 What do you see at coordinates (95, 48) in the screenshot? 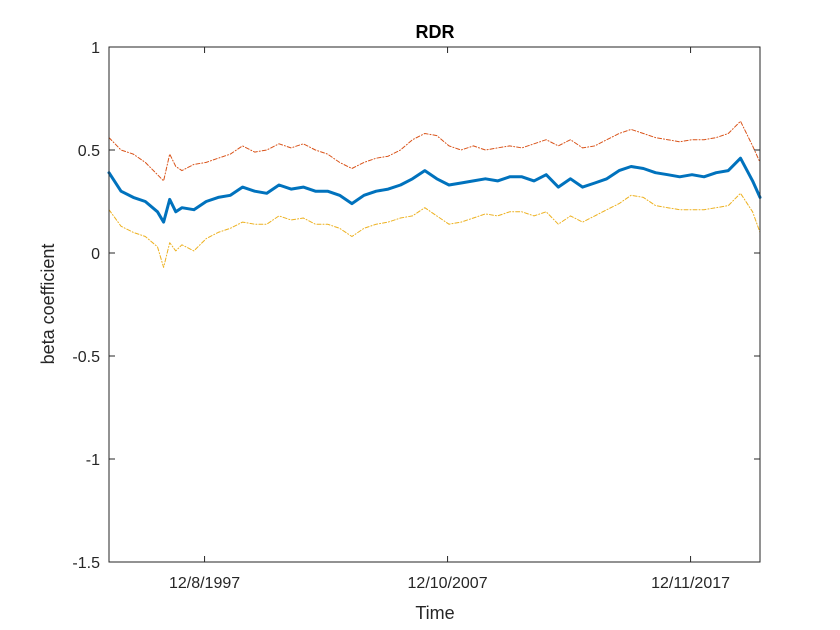
I see `y-tick-label: 1` at bounding box center [95, 48].